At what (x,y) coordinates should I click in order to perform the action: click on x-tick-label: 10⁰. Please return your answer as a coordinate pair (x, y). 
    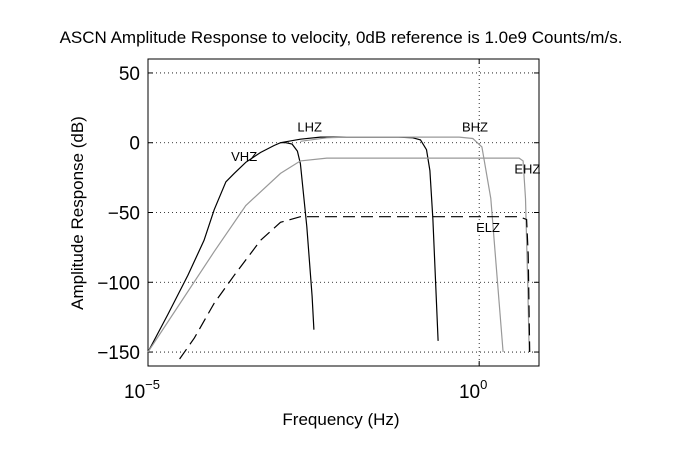
    Looking at the image, I should click on (473, 390).